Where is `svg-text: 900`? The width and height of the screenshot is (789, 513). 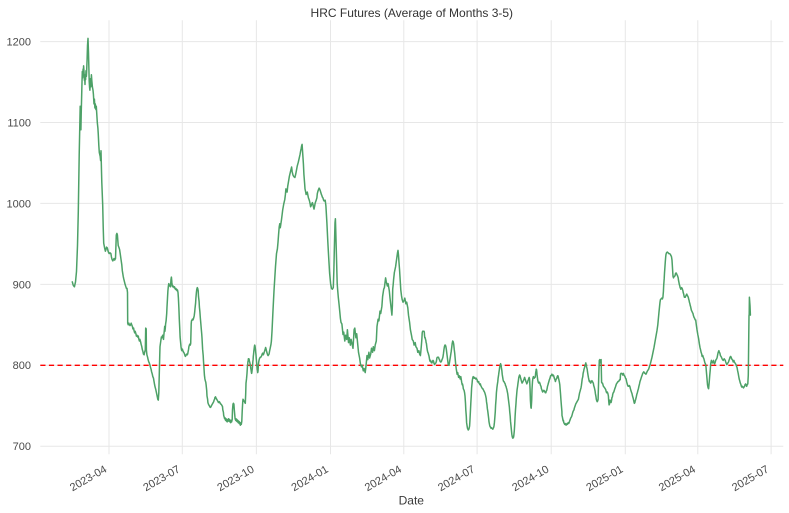 svg-text: 900 is located at coordinates (22, 285).